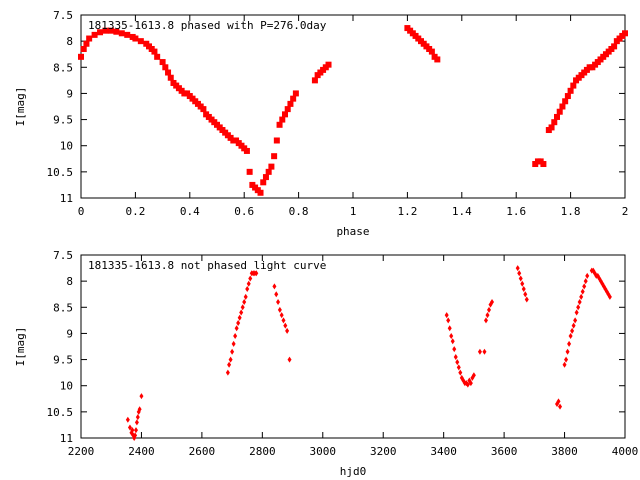 Image resolution: width=640 pixels, height=480 pixels. What do you see at coordinates (407, 211) in the screenshot?
I see `x-tick-label: 1.2` at bounding box center [407, 211].